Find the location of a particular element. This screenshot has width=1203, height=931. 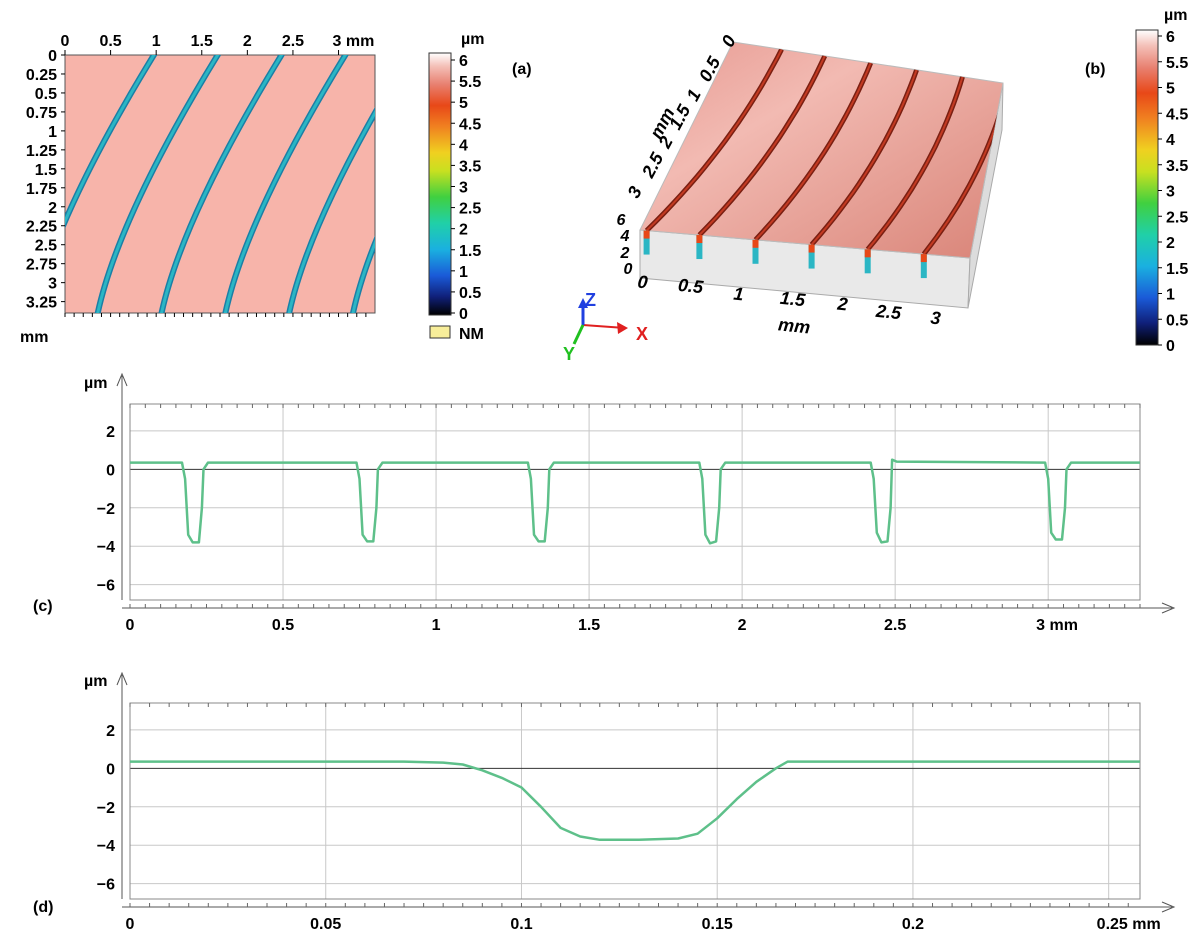

profile-d-y-tick-label: 2 is located at coordinates (110, 731).